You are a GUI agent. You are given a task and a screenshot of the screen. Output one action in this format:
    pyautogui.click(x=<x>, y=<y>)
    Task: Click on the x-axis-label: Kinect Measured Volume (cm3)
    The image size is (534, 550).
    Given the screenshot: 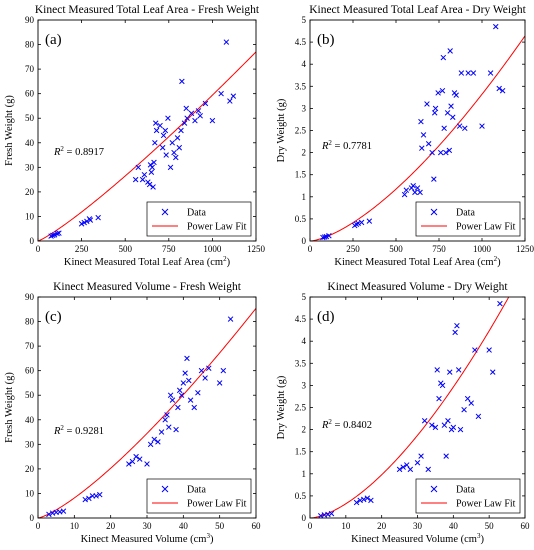 What is the action you would take?
    pyautogui.click(x=147, y=538)
    